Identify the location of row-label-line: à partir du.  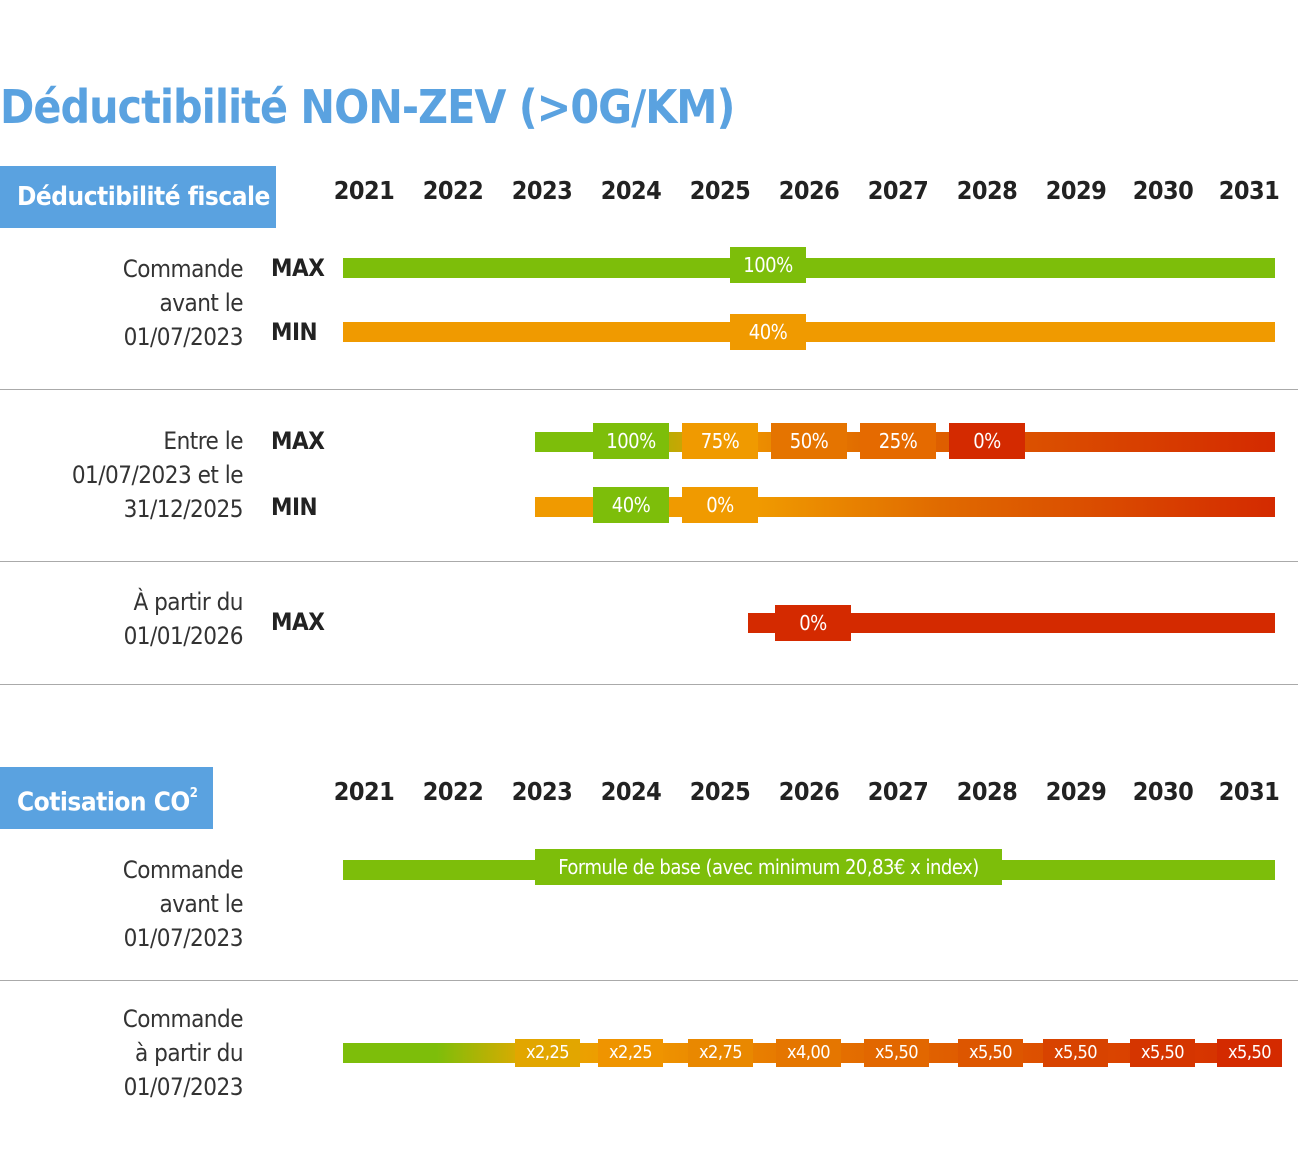
(189, 1053).